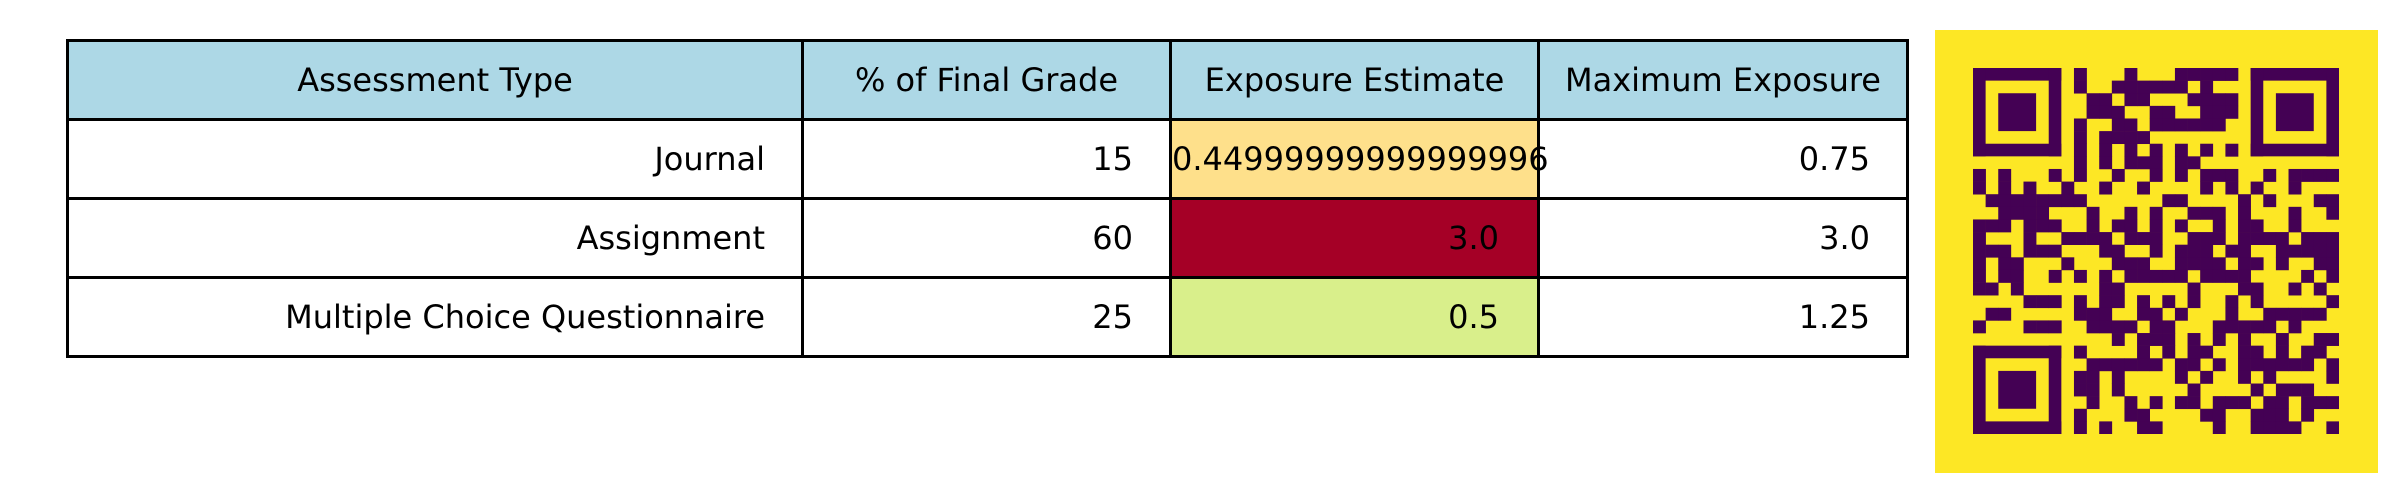  I want to click on cell-percent-of-final-grade: 25, so click(986, 317).